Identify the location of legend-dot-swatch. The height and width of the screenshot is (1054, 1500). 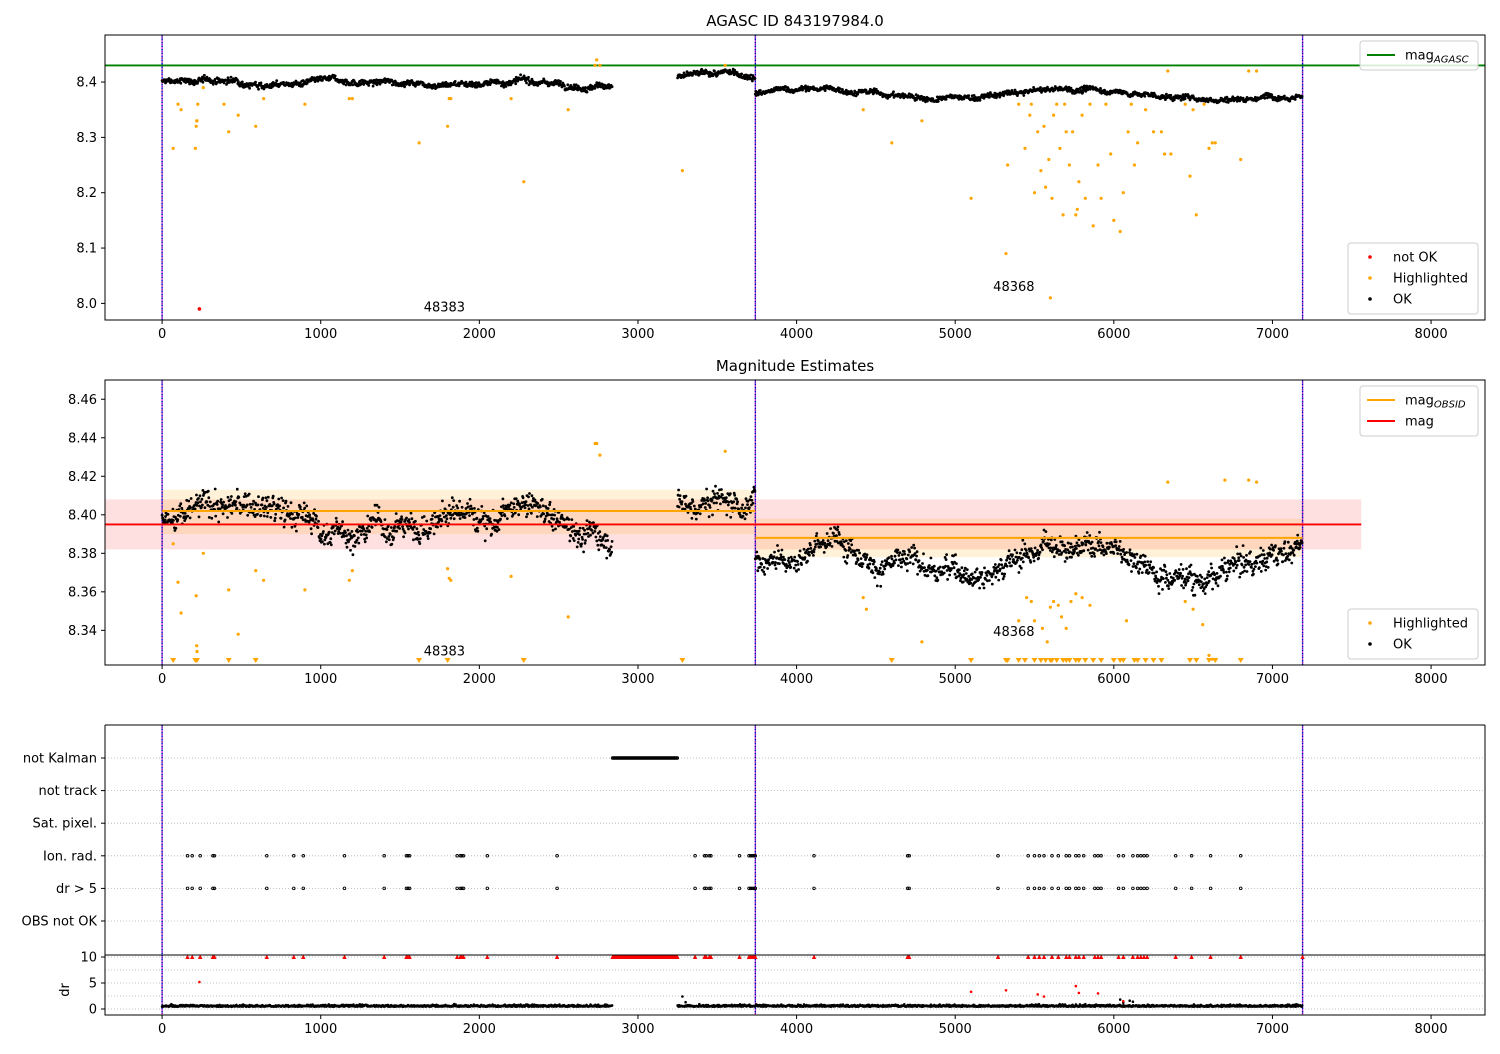
(1370, 623).